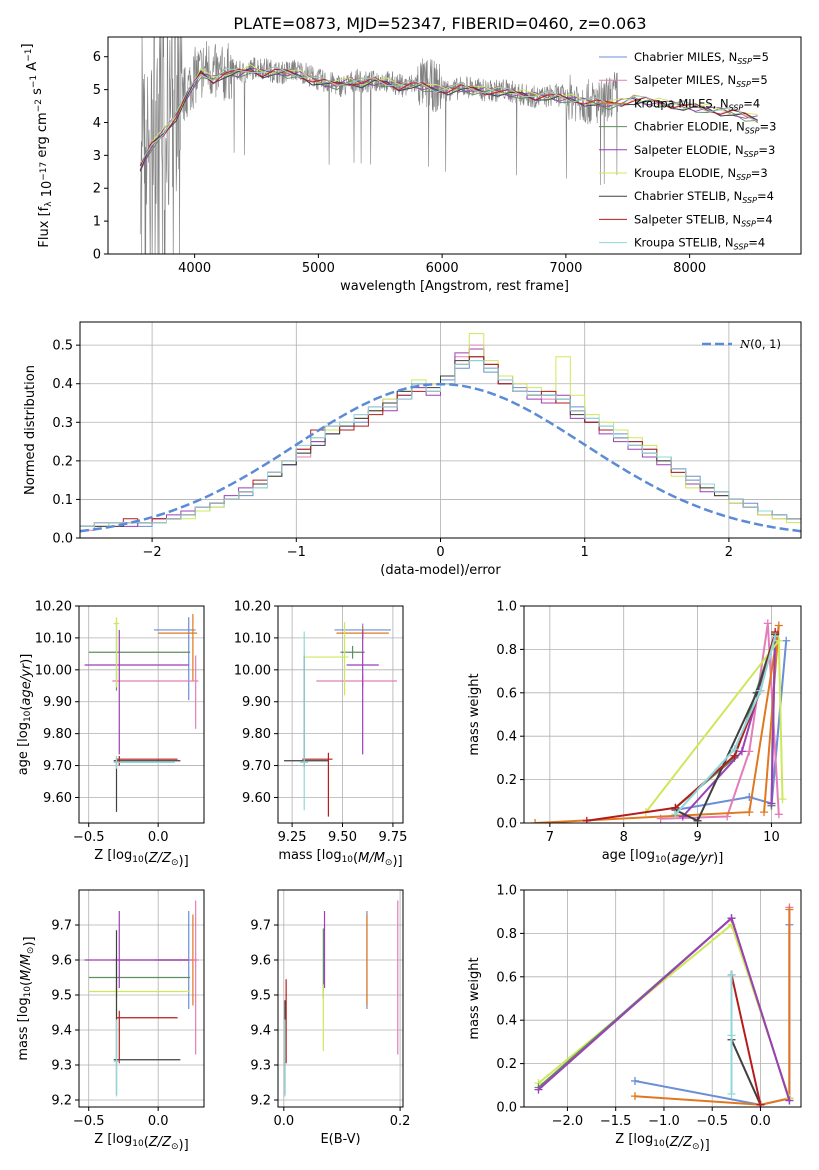  What do you see at coordinates (756, 243) in the screenshot?
I see `label-part: =4` at bounding box center [756, 243].